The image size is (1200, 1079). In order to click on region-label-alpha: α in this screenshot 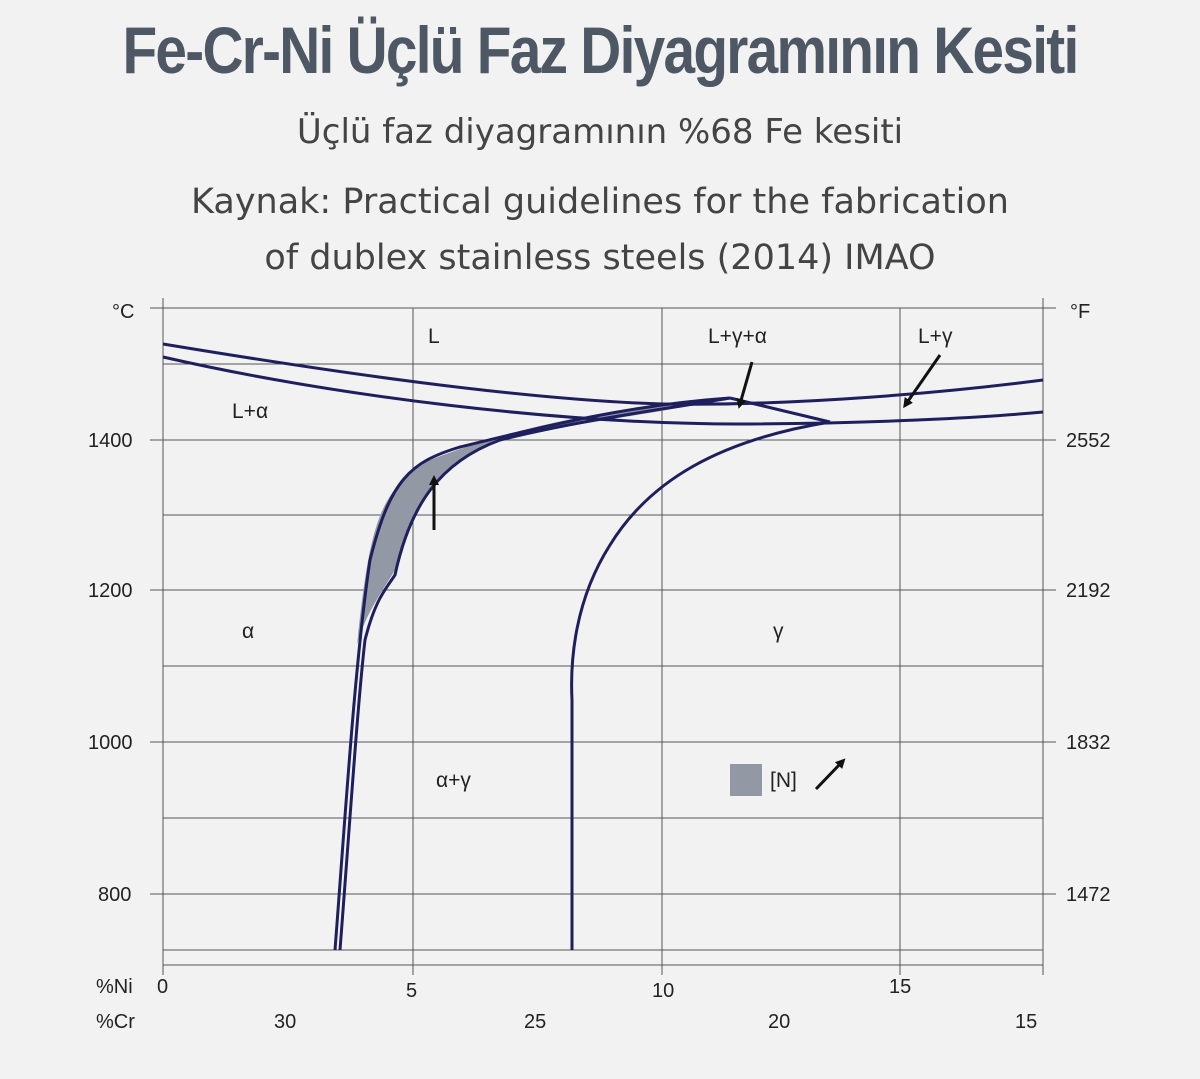, I will do `click(248, 631)`.